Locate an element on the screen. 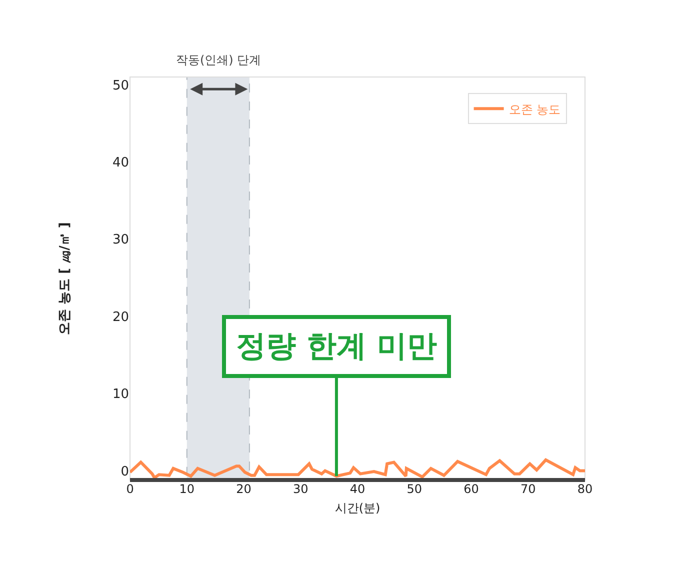 The height and width of the screenshot is (570, 700). x-tick-label: 20 is located at coordinates (244, 489).